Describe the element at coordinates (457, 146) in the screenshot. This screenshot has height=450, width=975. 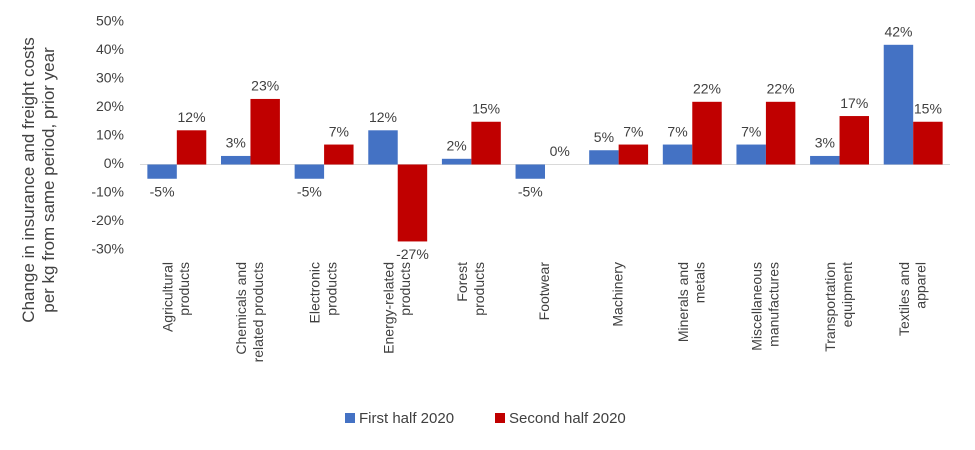
I see `data-label: 2%` at that location.